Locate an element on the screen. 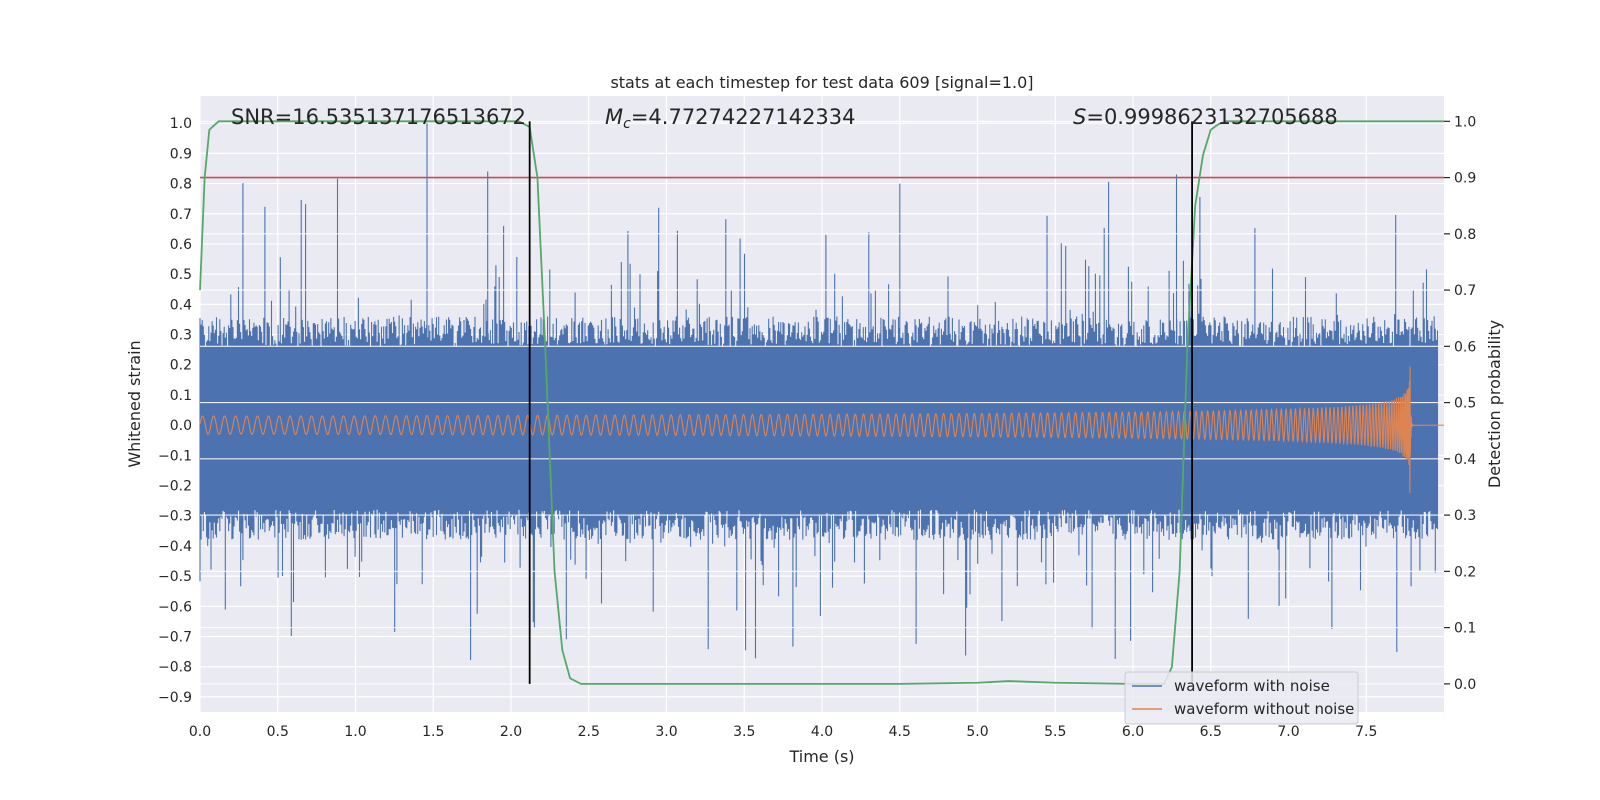  x-tick-label-4: 2.0 is located at coordinates (511, 732).